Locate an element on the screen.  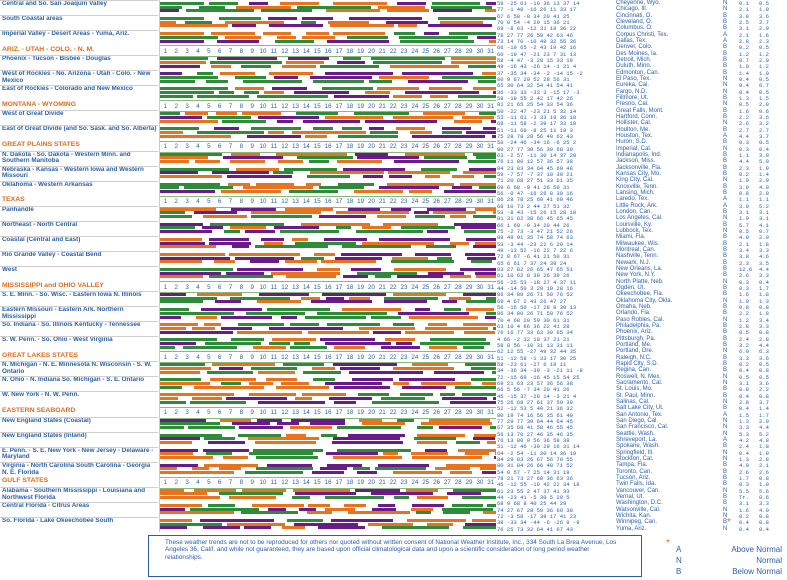
city-name: Laredo, Tex. is located at coordinates (632, 199).